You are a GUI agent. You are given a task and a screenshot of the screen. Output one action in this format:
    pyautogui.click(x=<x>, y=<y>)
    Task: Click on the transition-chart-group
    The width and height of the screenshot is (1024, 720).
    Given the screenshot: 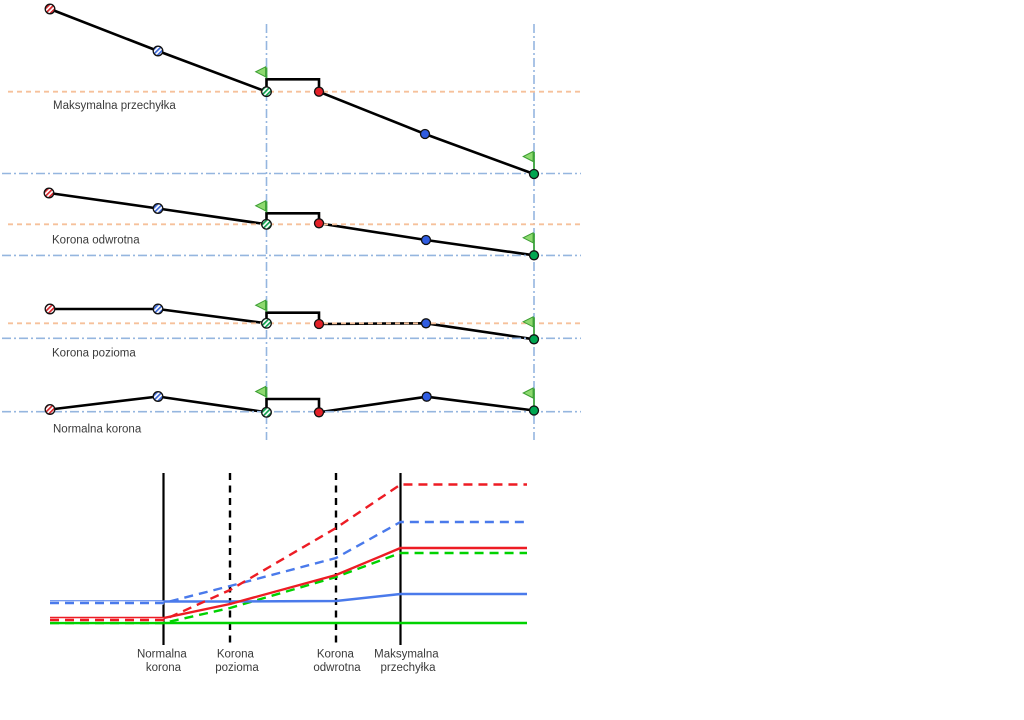 What is the action you would take?
    pyautogui.click(x=288, y=559)
    